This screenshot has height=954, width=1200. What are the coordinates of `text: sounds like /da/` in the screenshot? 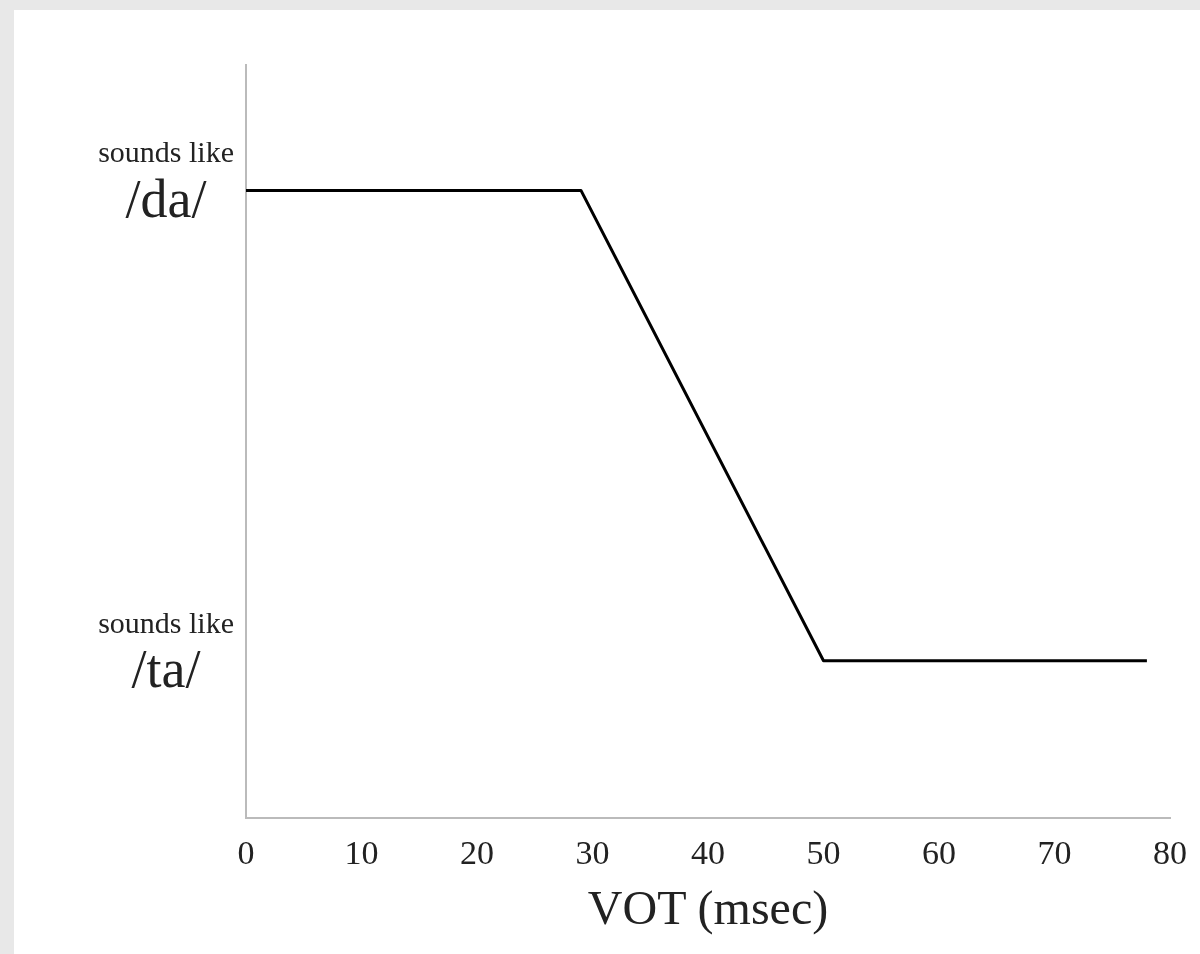 It's located at (166, 182).